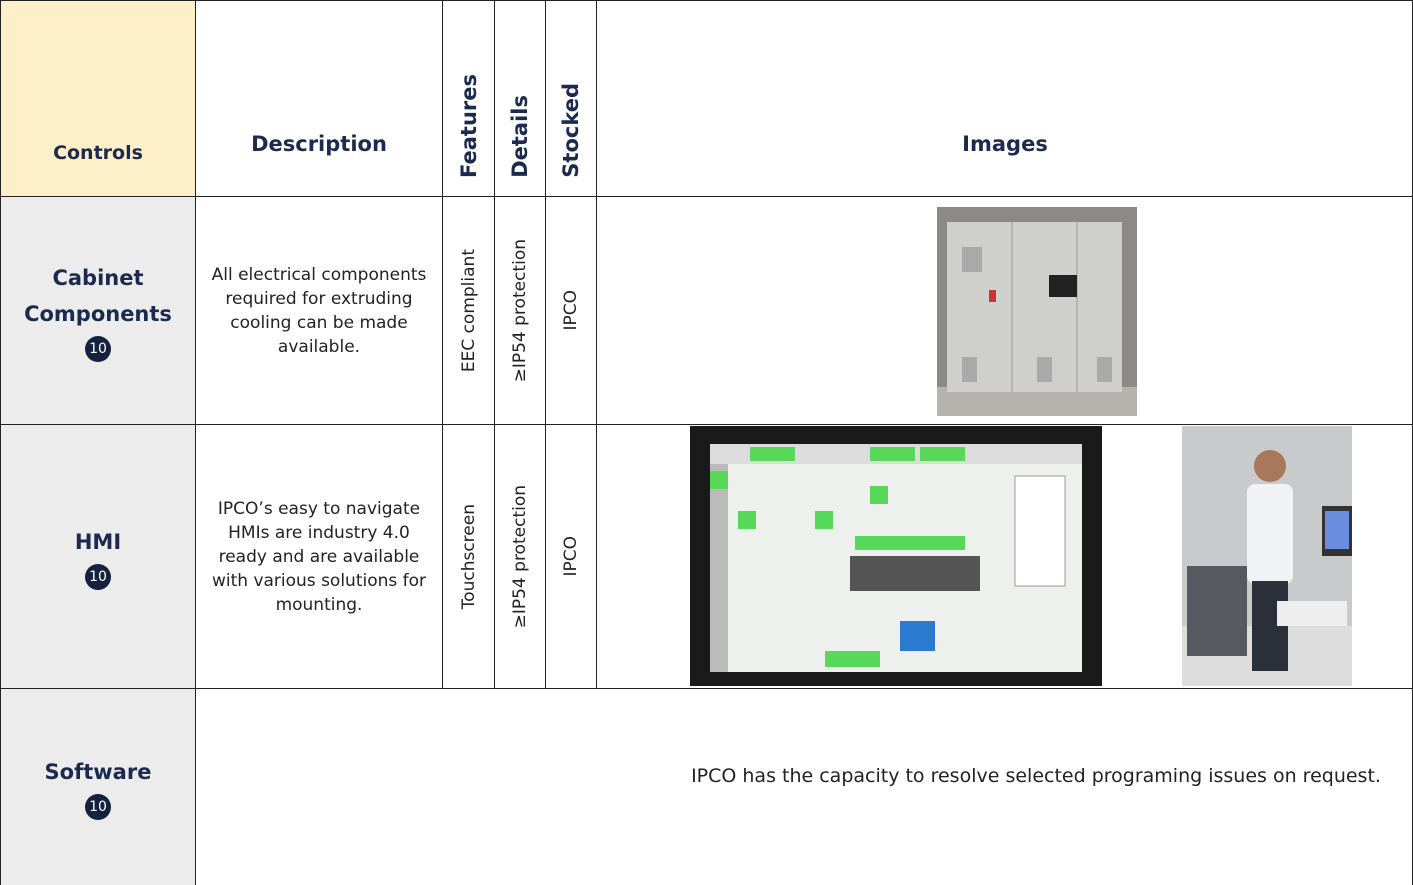 This screenshot has width=1413, height=885. I want to click on header-text: Features, so click(468, 126).